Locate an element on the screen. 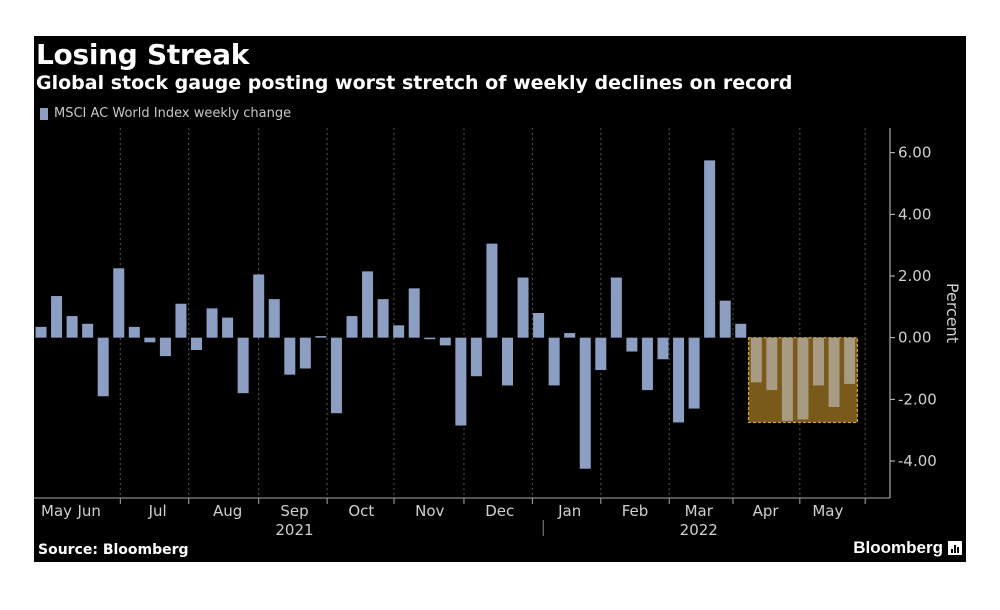 This screenshot has height=610, width=1000. brand: Bloomberg is located at coordinates (907, 548).